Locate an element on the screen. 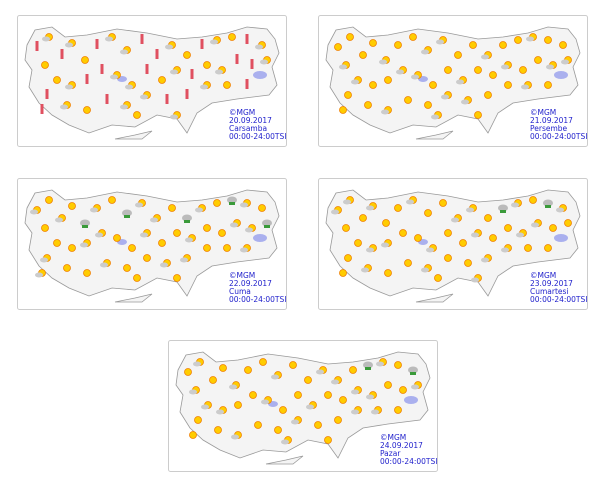 Image resolution: width=616 pixels, height=489 pixels. map-caption: Cumartesi is located at coordinates (549, 291).